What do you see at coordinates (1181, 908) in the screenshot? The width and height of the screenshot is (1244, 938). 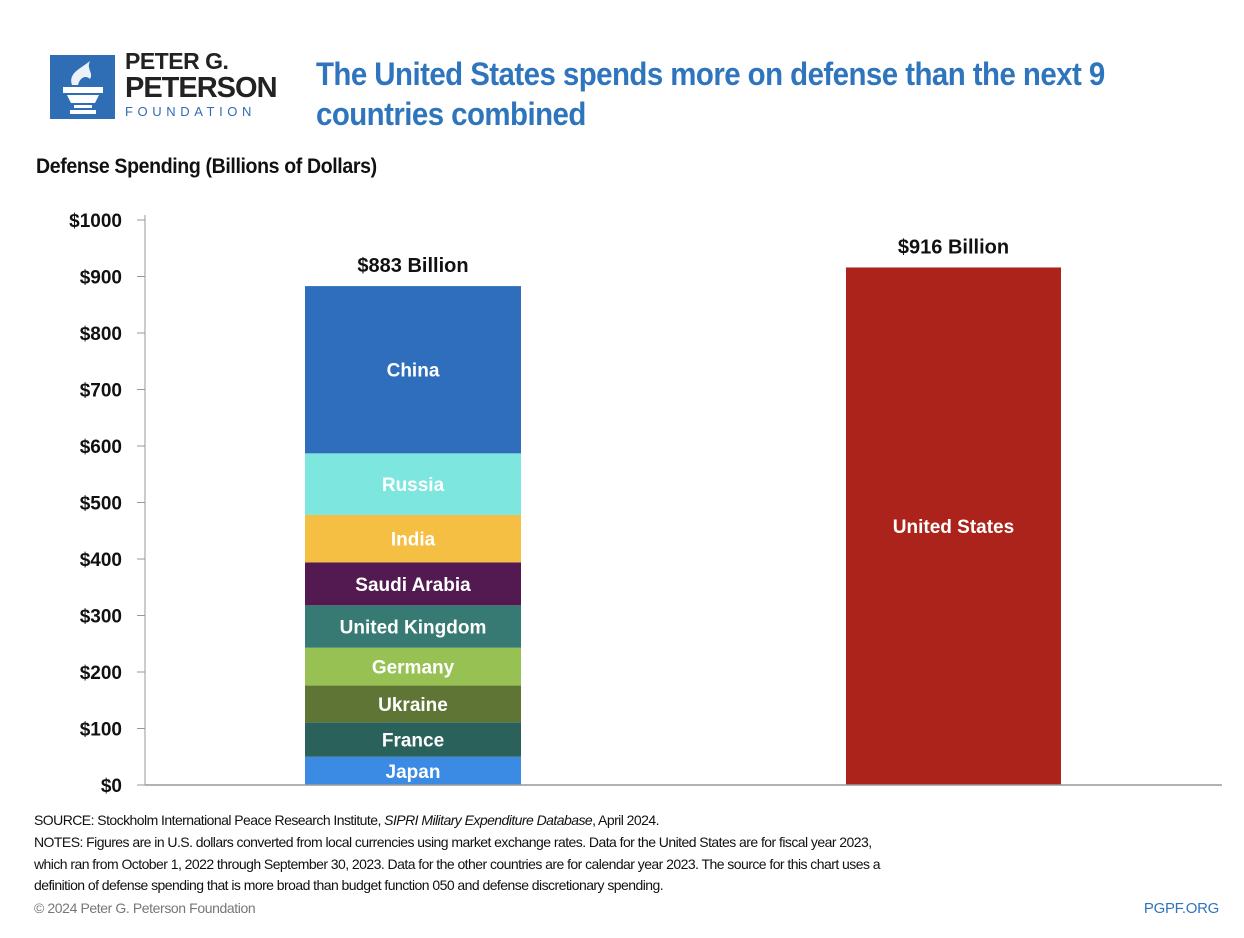 I see `website-link: PGPF.ORG` at bounding box center [1181, 908].